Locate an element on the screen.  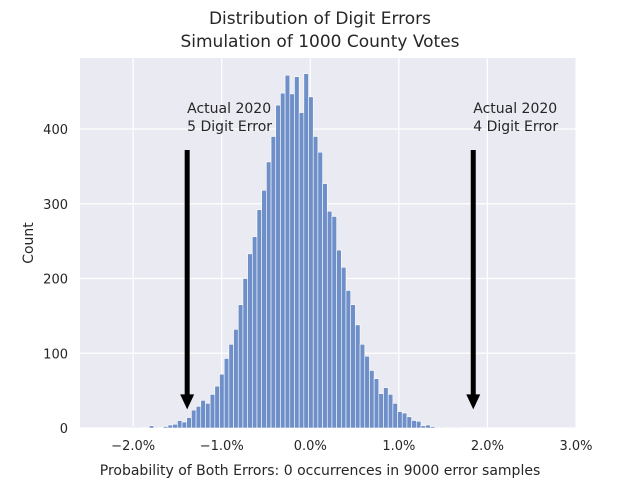
annotation-label-line2: 5 Digit Error is located at coordinates (229, 127).